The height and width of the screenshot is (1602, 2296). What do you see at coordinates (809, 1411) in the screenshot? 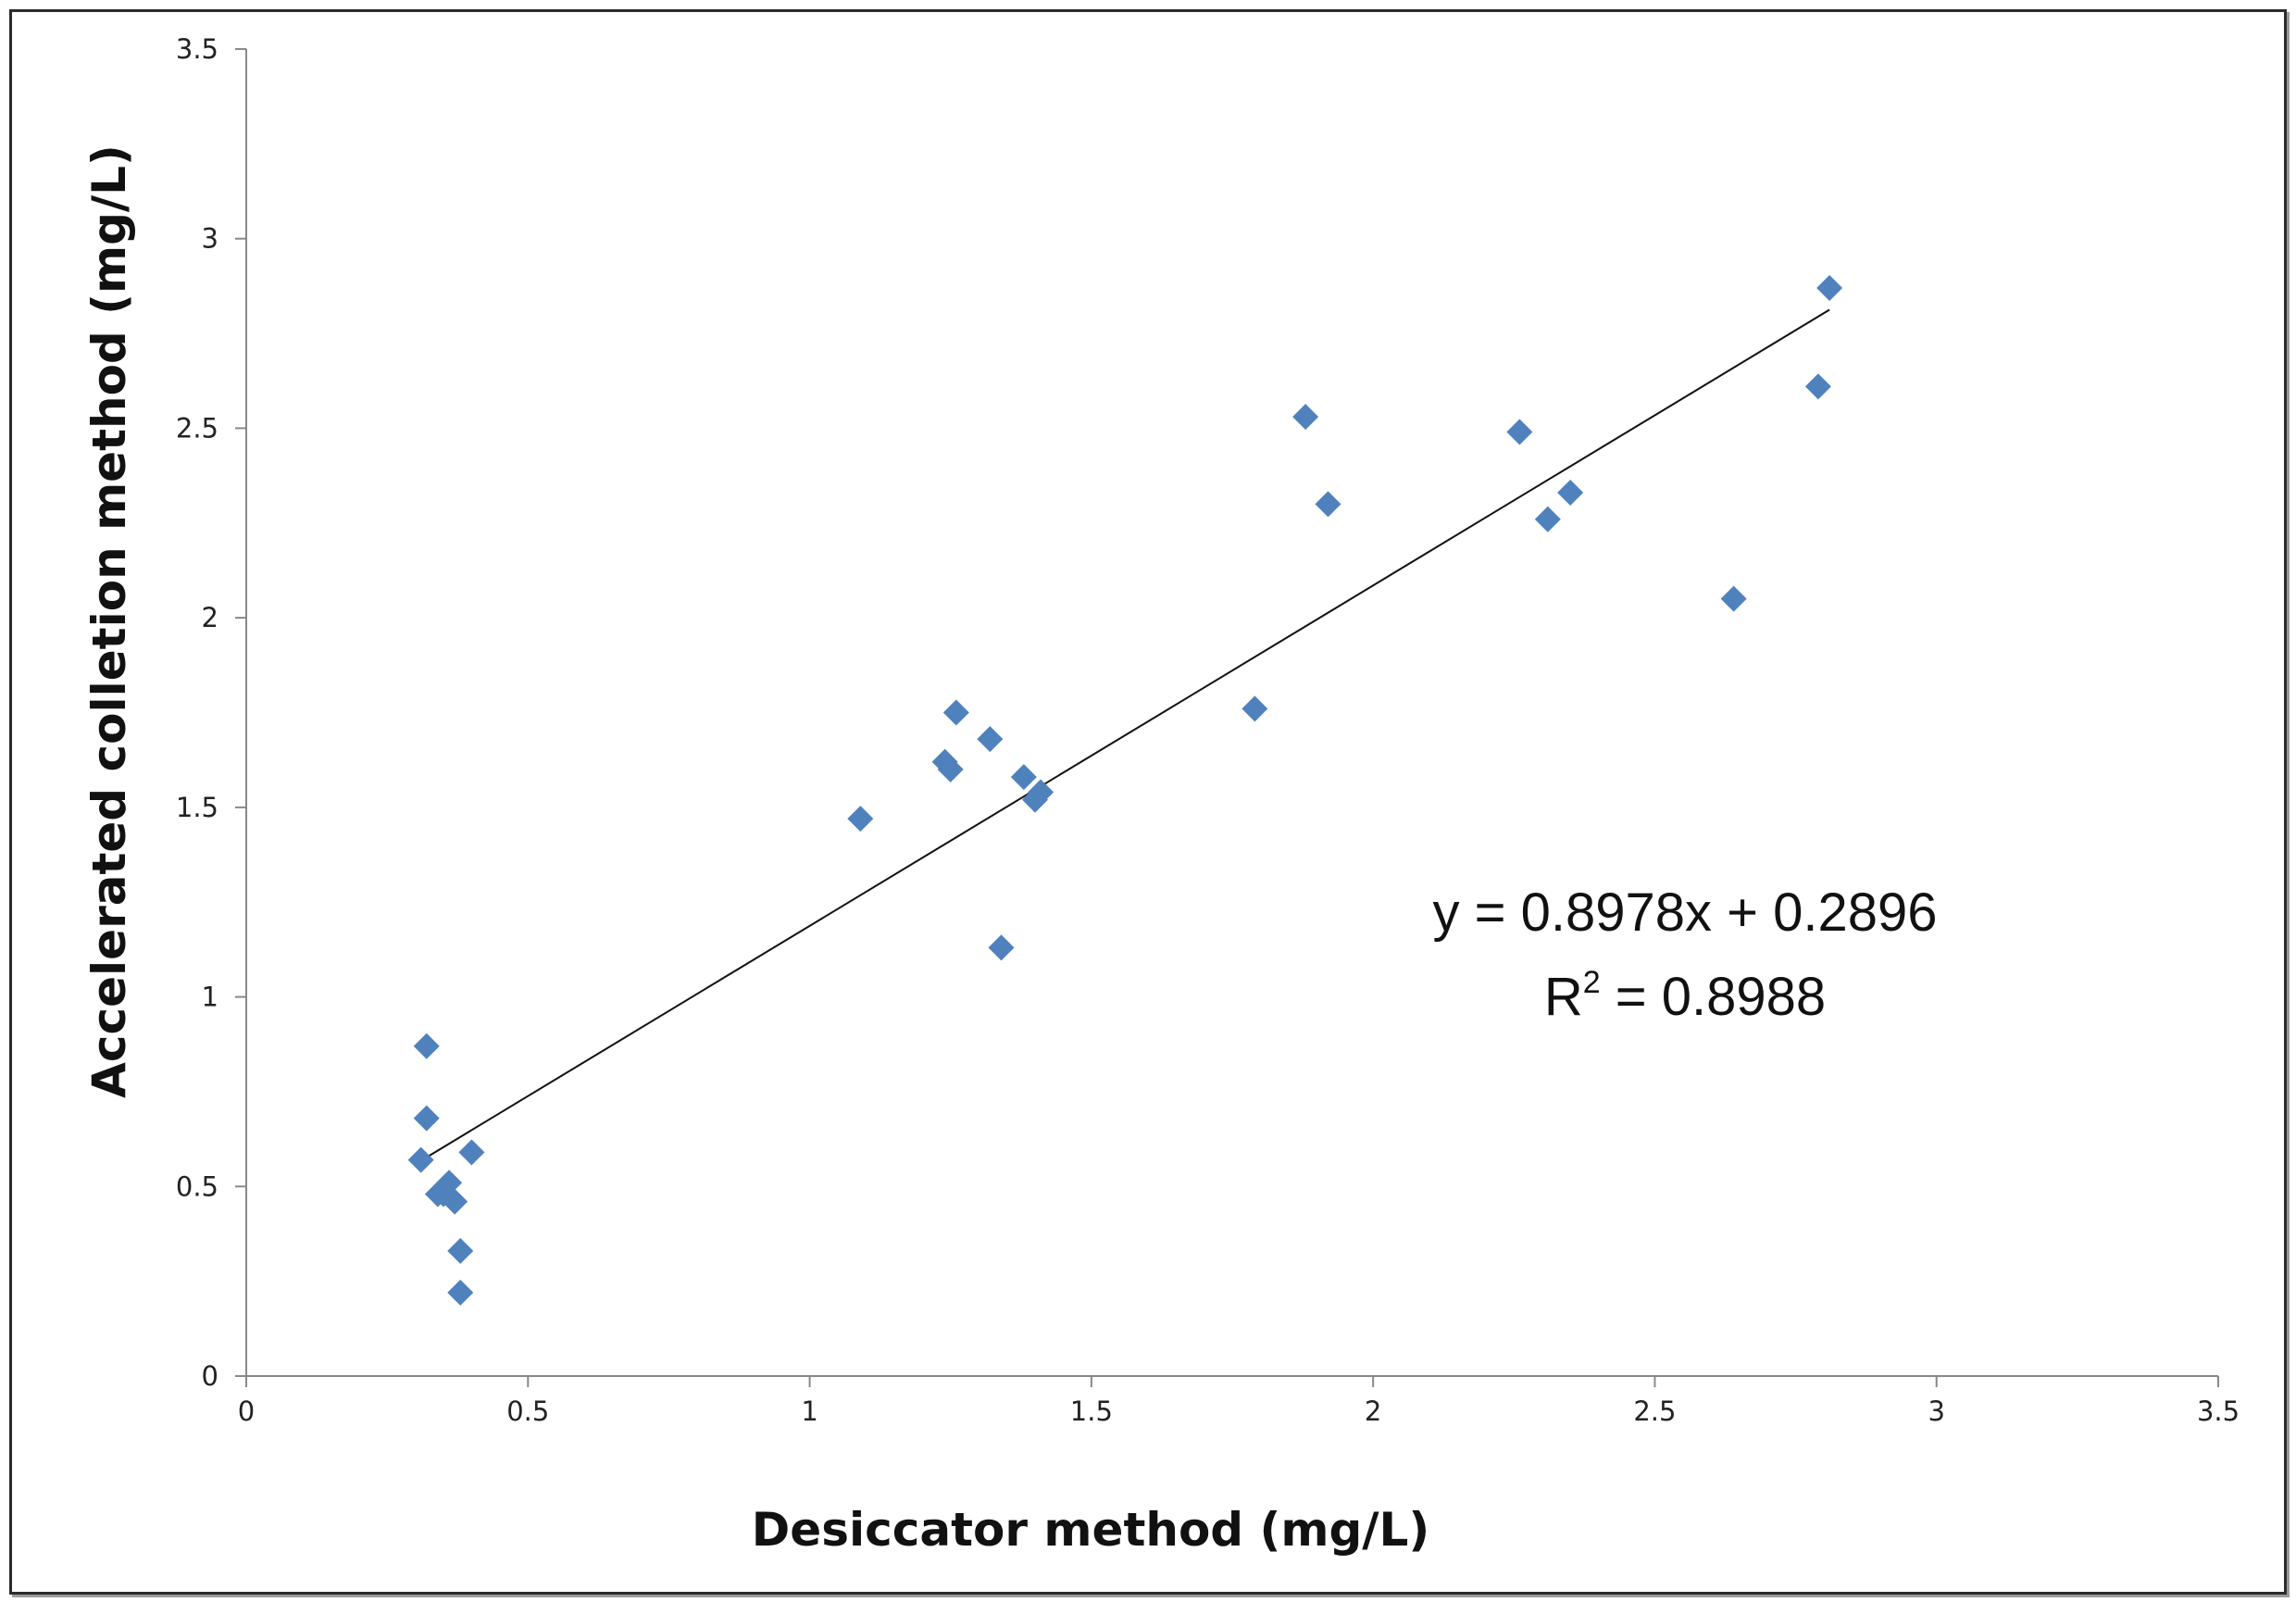
I see `x-tick-label: 1` at bounding box center [809, 1411].